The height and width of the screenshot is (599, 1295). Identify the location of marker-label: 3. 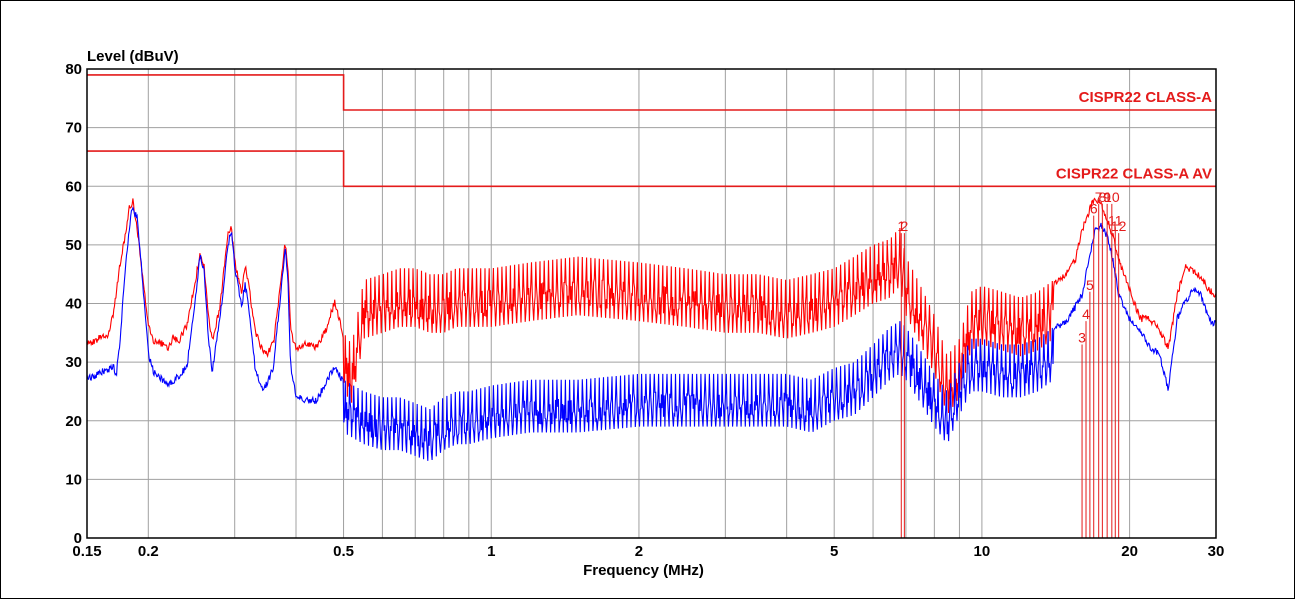
(1082, 338).